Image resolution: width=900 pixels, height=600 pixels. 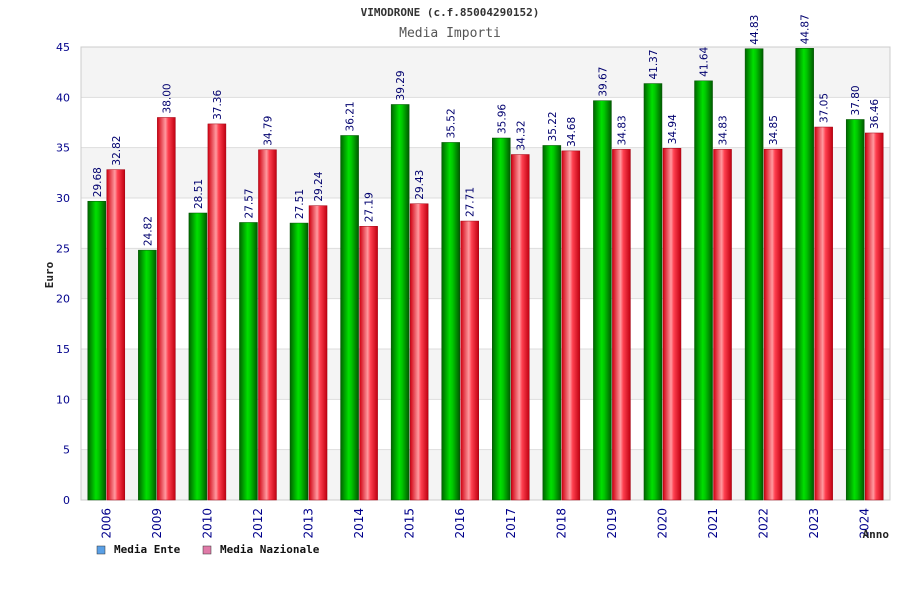 I want to click on x-tick-label: 2012, so click(x=258, y=523).